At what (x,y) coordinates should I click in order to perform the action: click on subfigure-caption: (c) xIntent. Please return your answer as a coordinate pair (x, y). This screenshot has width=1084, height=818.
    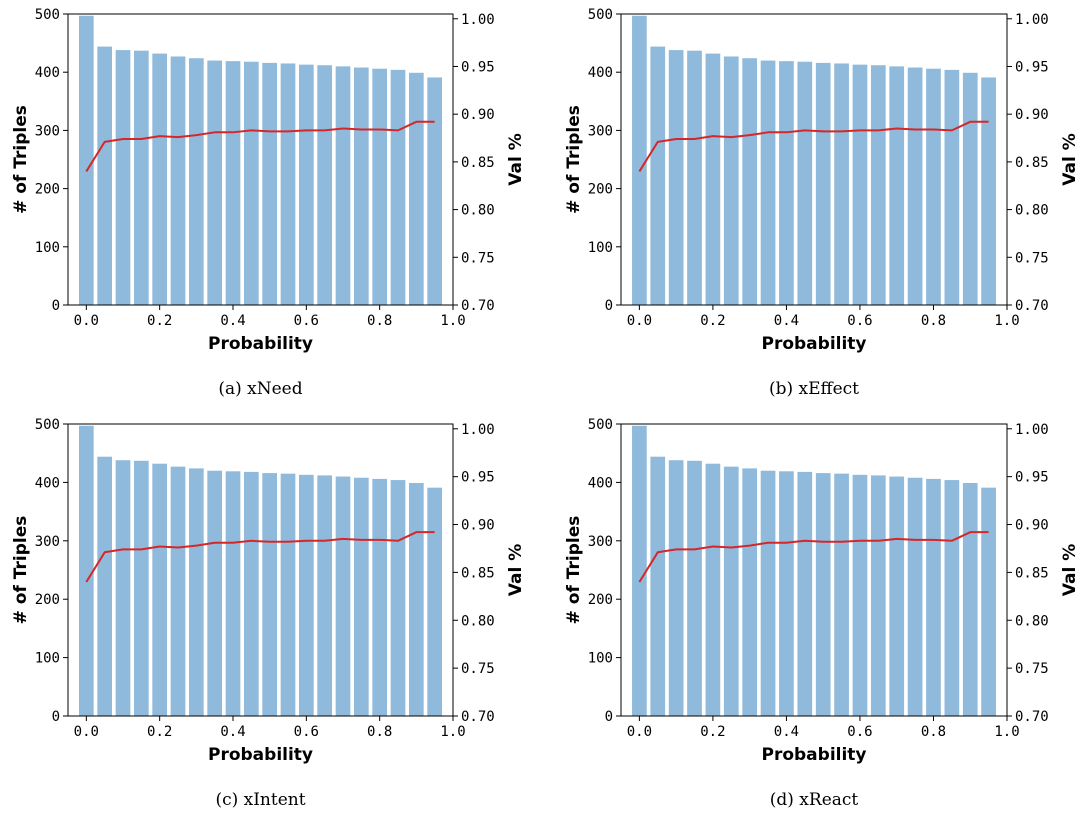
    Looking at the image, I should click on (260, 800).